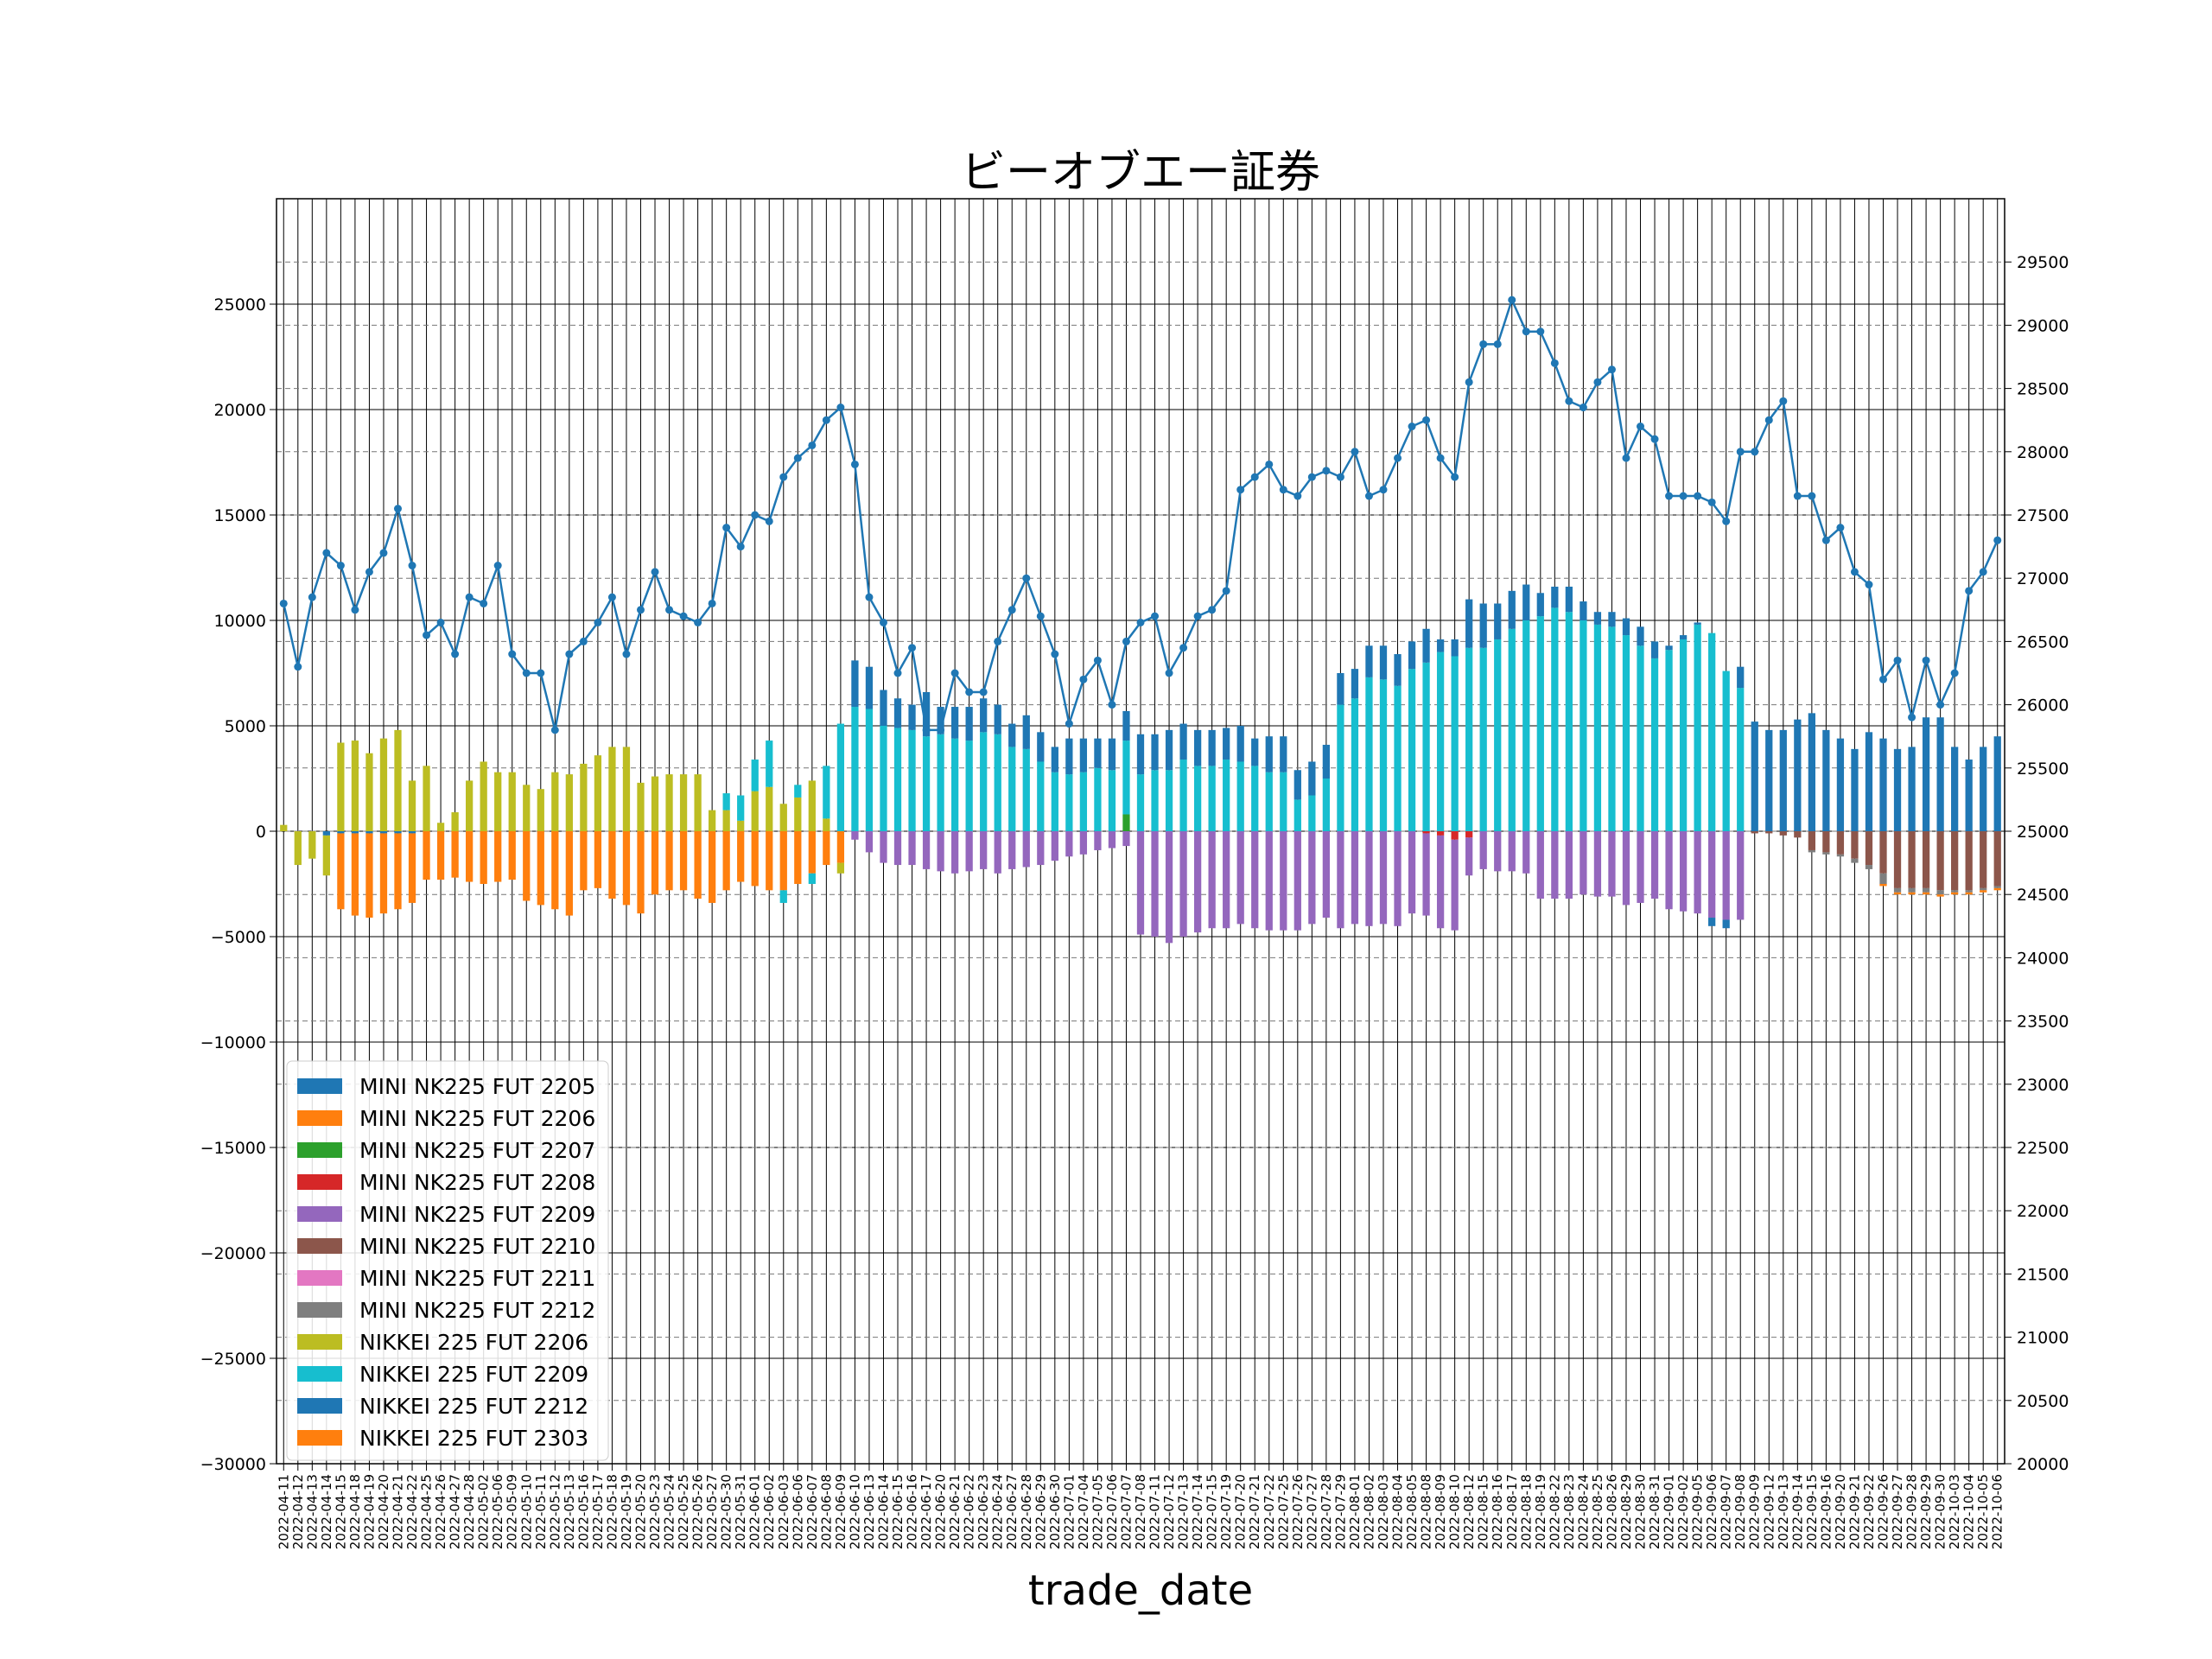 The width and height of the screenshot is (2212, 1659). I want to click on legend-label: MINI NK225 FUT 2207, so click(477, 1150).